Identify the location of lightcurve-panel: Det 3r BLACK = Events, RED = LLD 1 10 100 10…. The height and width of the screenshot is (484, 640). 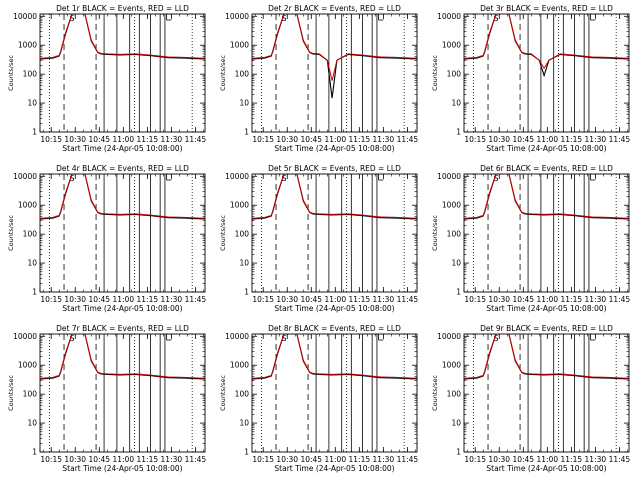
(530, 78).